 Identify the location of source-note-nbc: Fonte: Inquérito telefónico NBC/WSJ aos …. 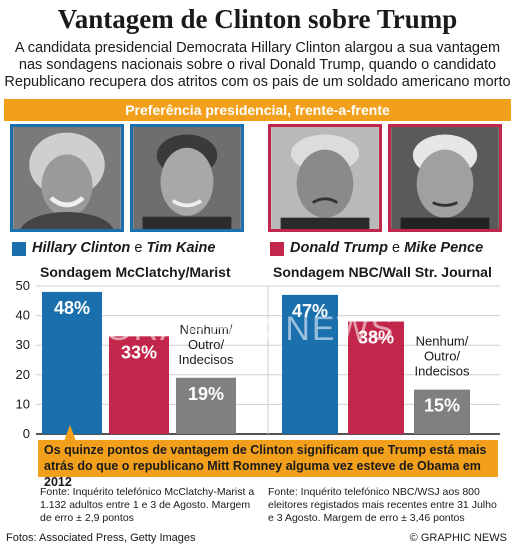
(382, 505).